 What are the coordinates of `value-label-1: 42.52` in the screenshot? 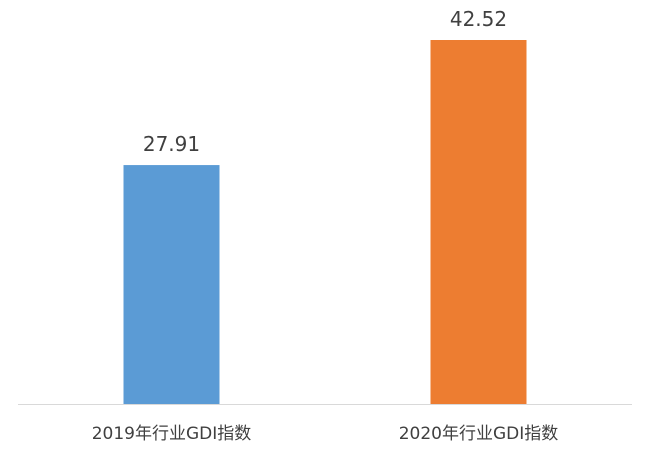 It's located at (478, 19).